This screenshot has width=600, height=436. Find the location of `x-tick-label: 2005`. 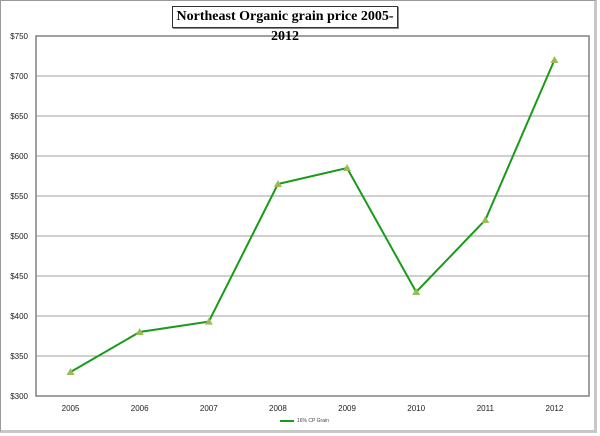

x-tick-label: 2005 is located at coordinates (71, 408).